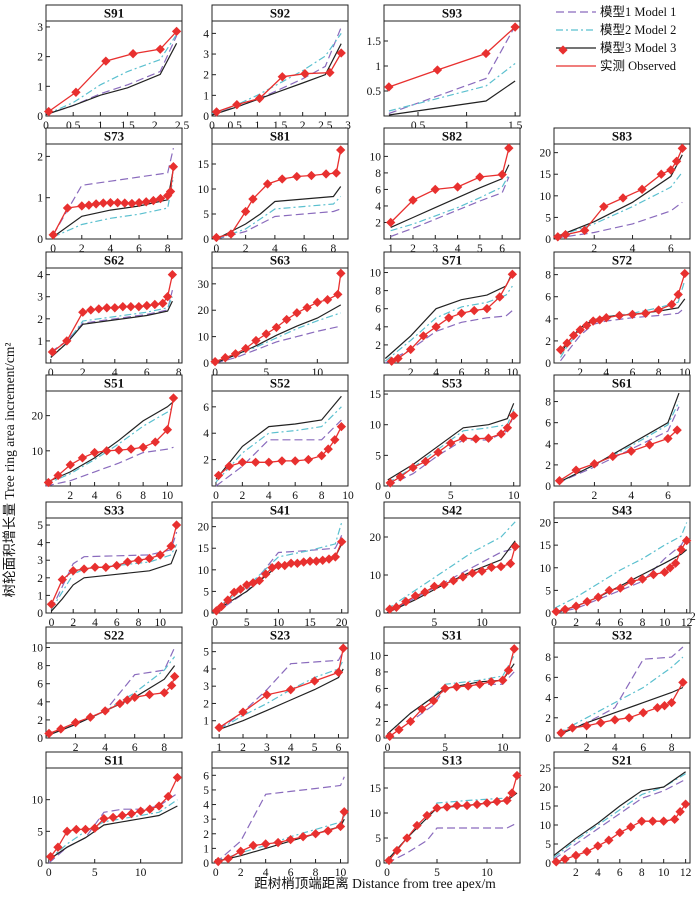 The width and height of the screenshot is (700, 900). I want to click on x-tick-label: 8, so click(139, 623).